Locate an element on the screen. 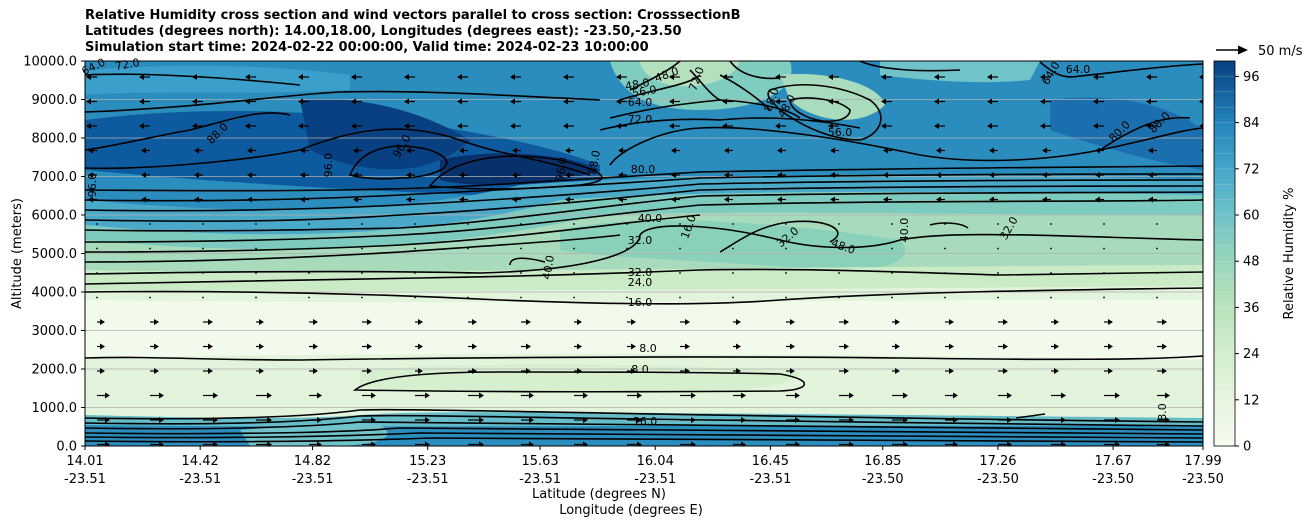 This screenshot has height=526, width=1304. colorbar-tick-label: 84 is located at coordinates (1251, 123).